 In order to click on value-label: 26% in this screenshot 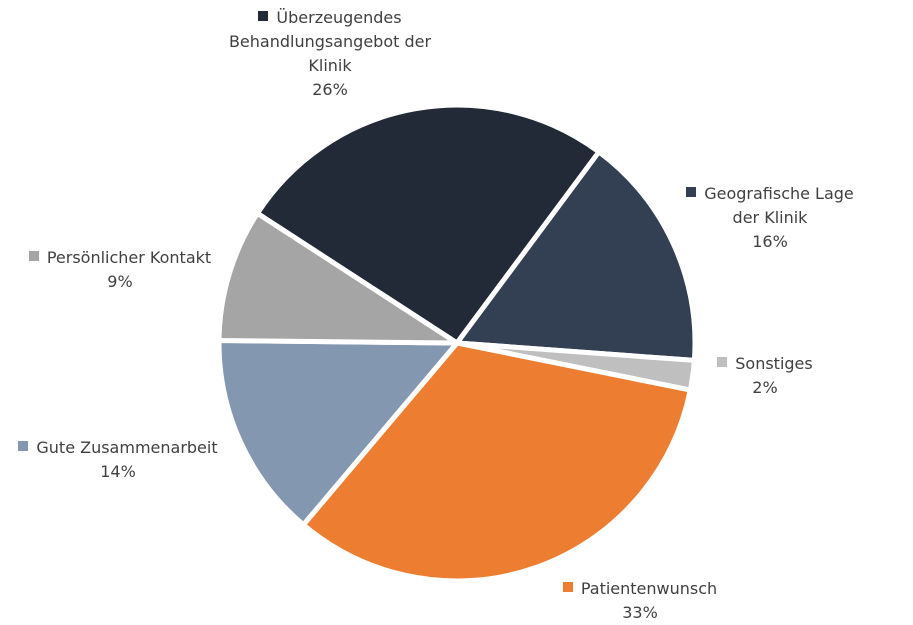, I will do `click(330, 89)`.